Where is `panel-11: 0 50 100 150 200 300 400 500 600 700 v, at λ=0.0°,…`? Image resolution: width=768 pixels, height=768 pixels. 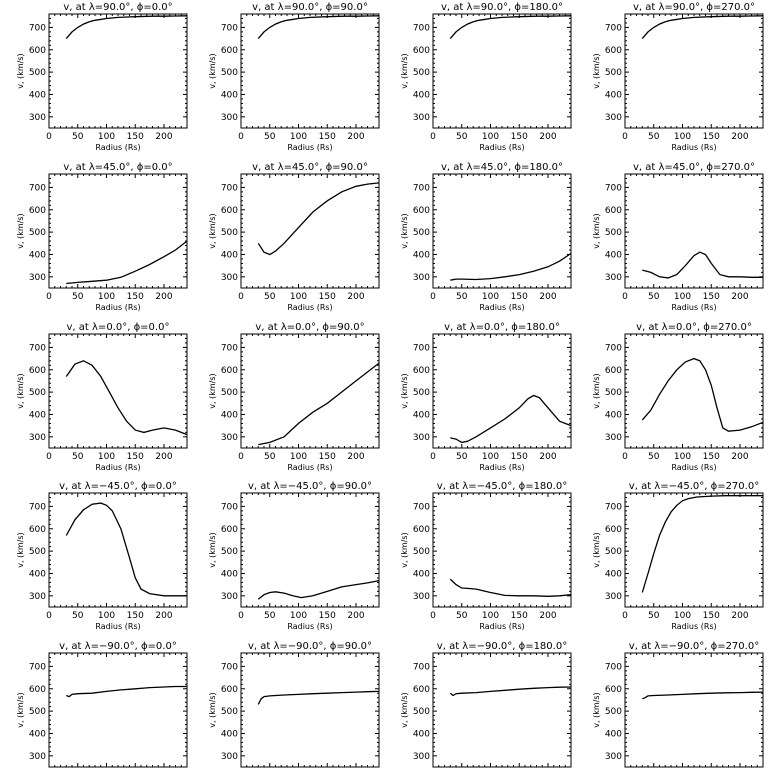
panel-11: 0 50 100 150 200 300 400 500 600 700 v, at λ=0.0°,… is located at coordinates (486, 397).